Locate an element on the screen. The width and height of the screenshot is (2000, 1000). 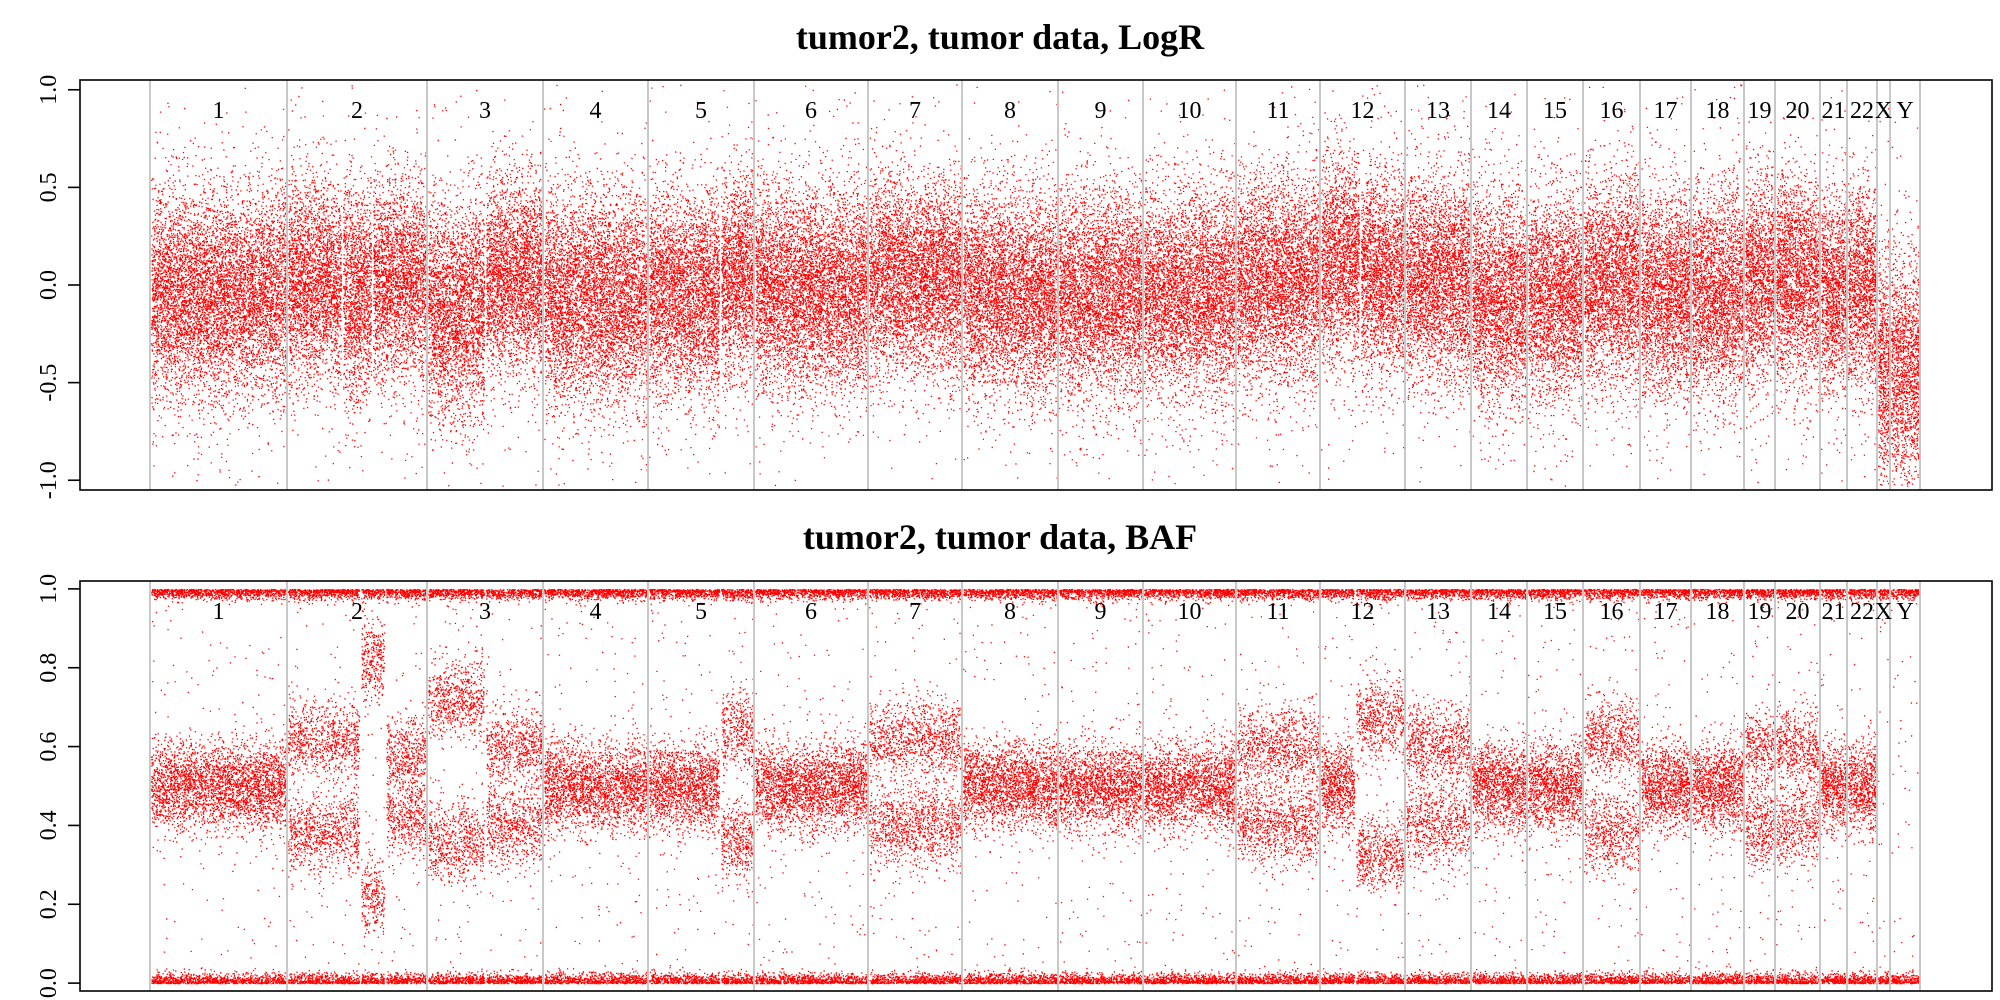
logr-chromosome-label: 17 is located at coordinates (1666, 111).